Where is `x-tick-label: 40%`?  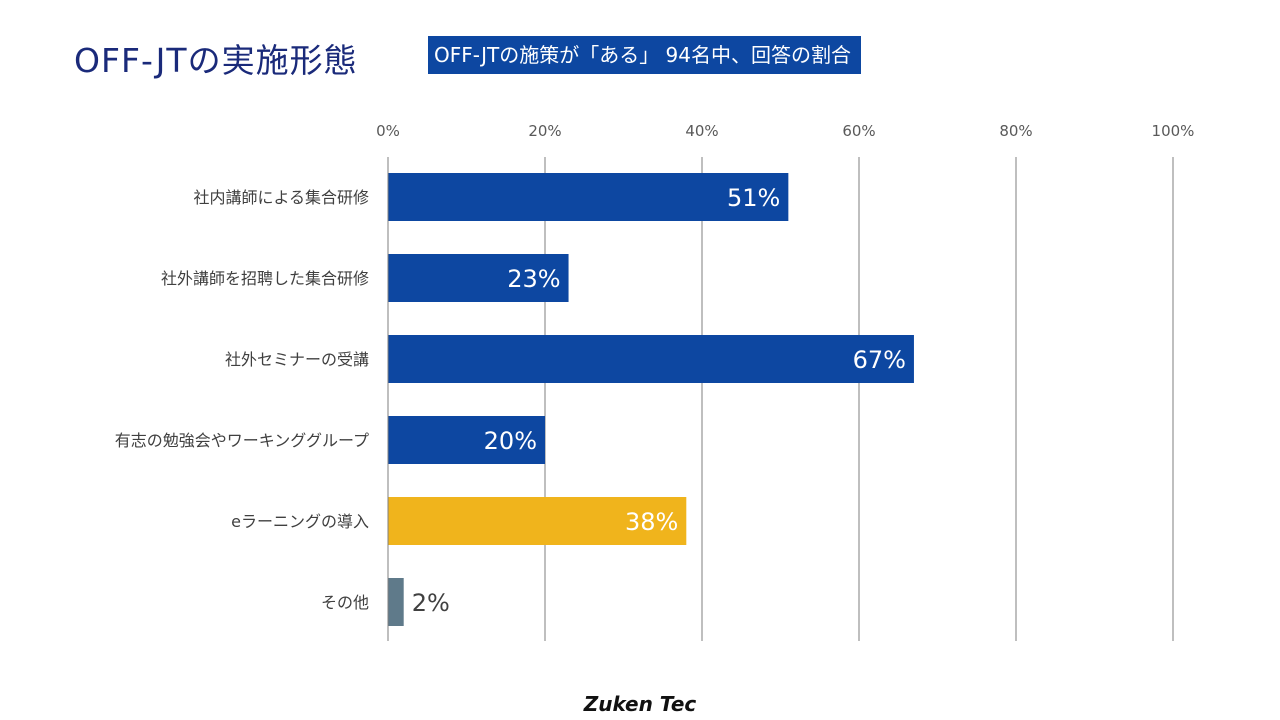
x-tick-label: 40% is located at coordinates (701, 131).